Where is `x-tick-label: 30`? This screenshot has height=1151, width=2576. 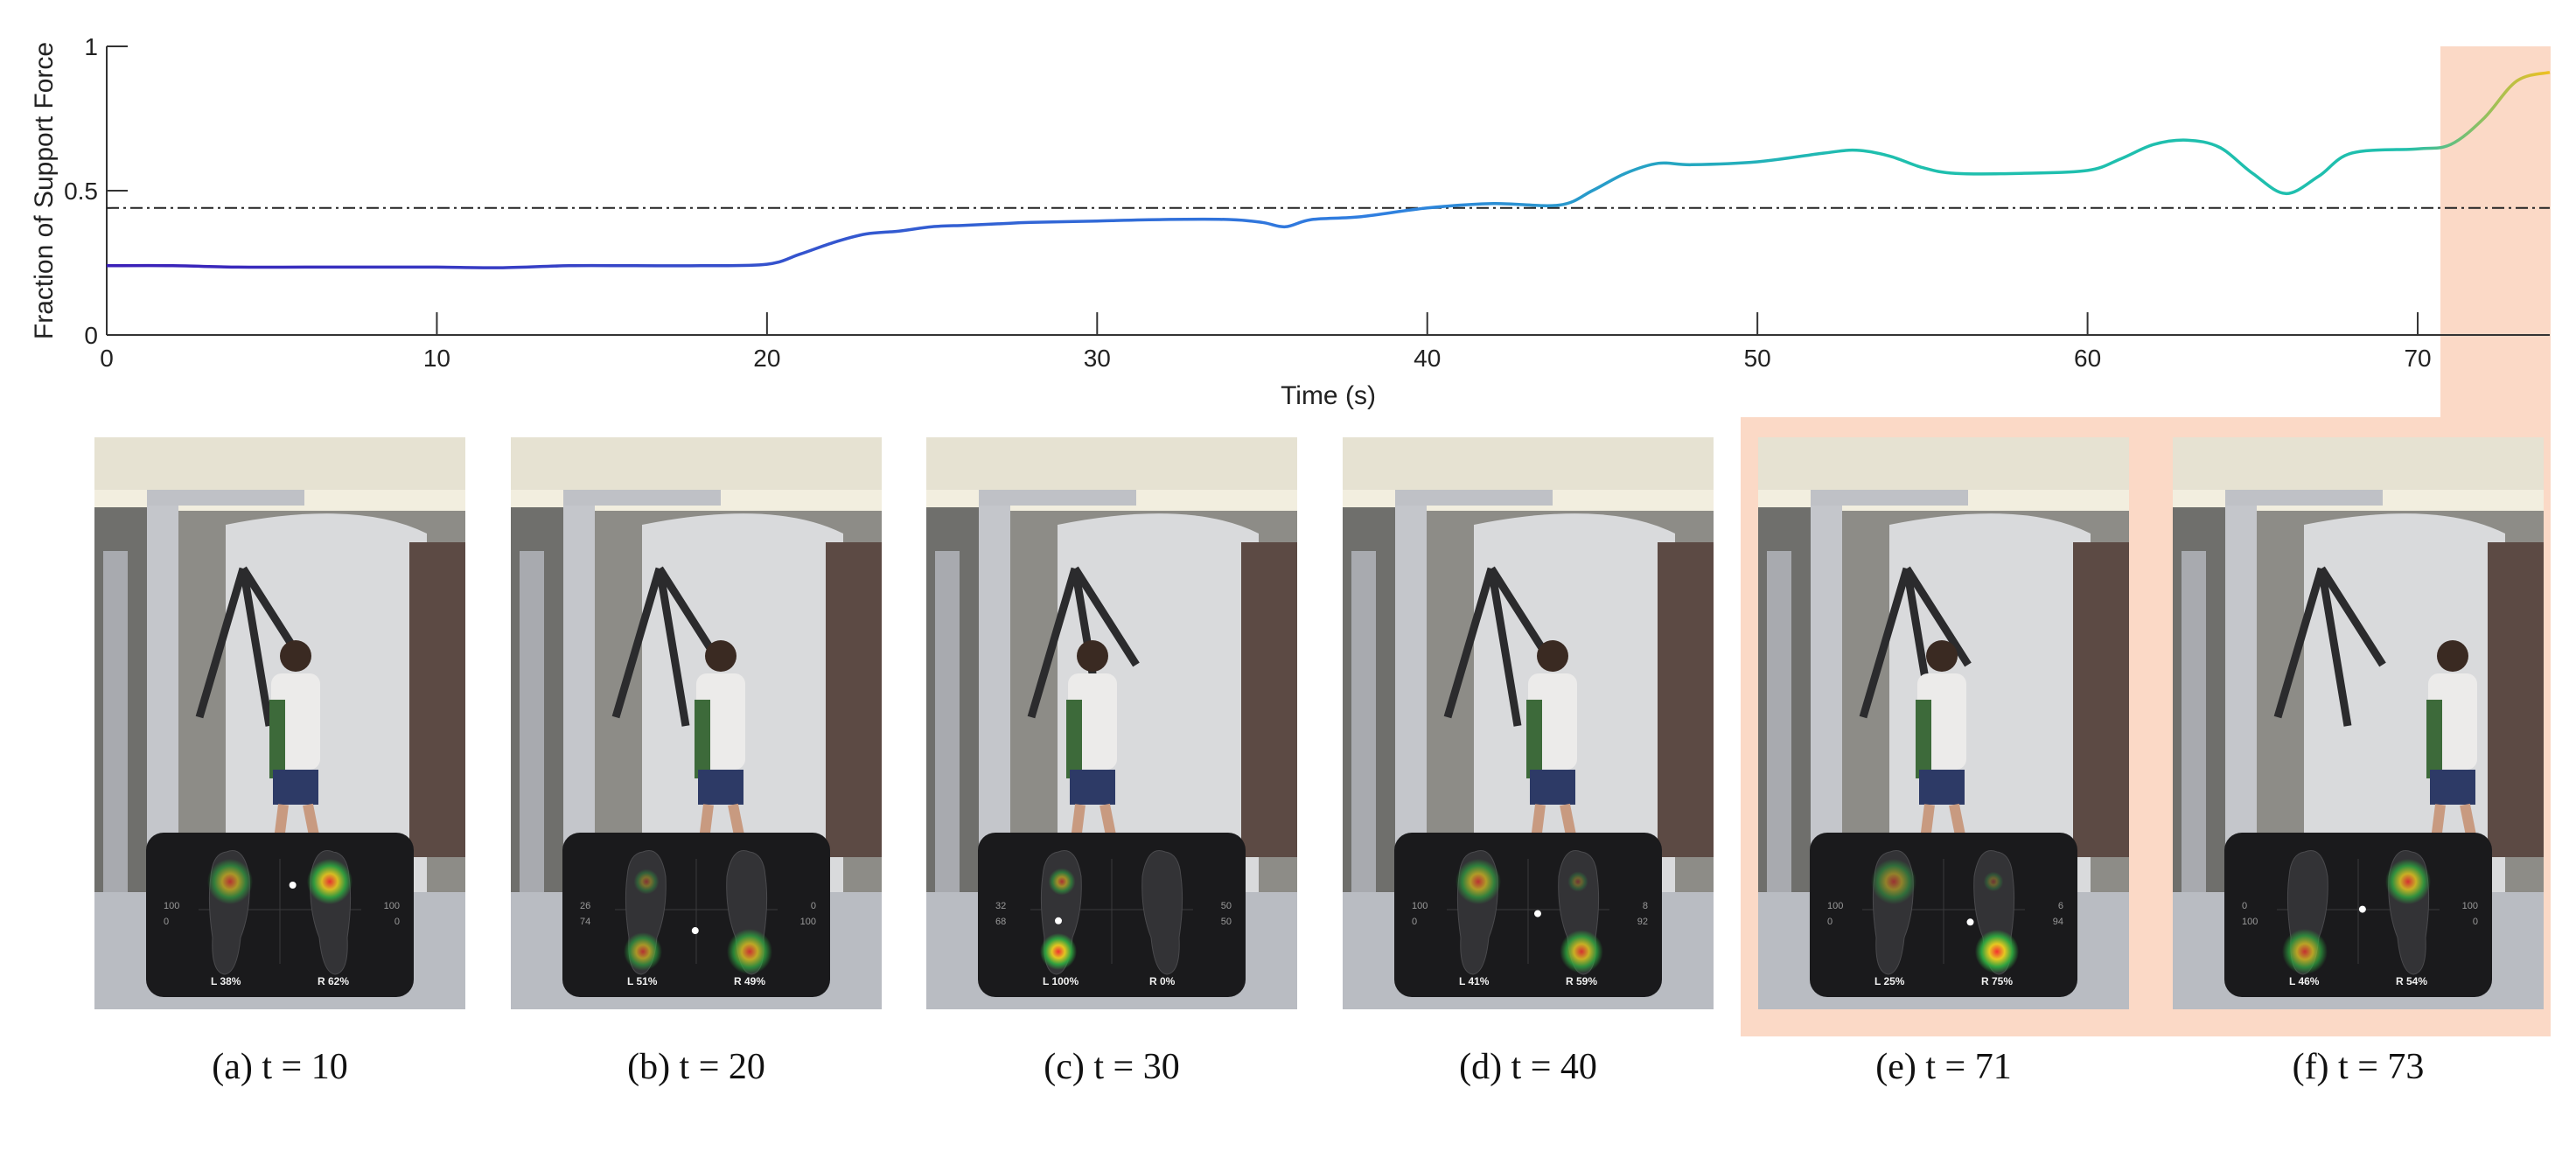
x-tick-label: 30 is located at coordinates (1097, 359).